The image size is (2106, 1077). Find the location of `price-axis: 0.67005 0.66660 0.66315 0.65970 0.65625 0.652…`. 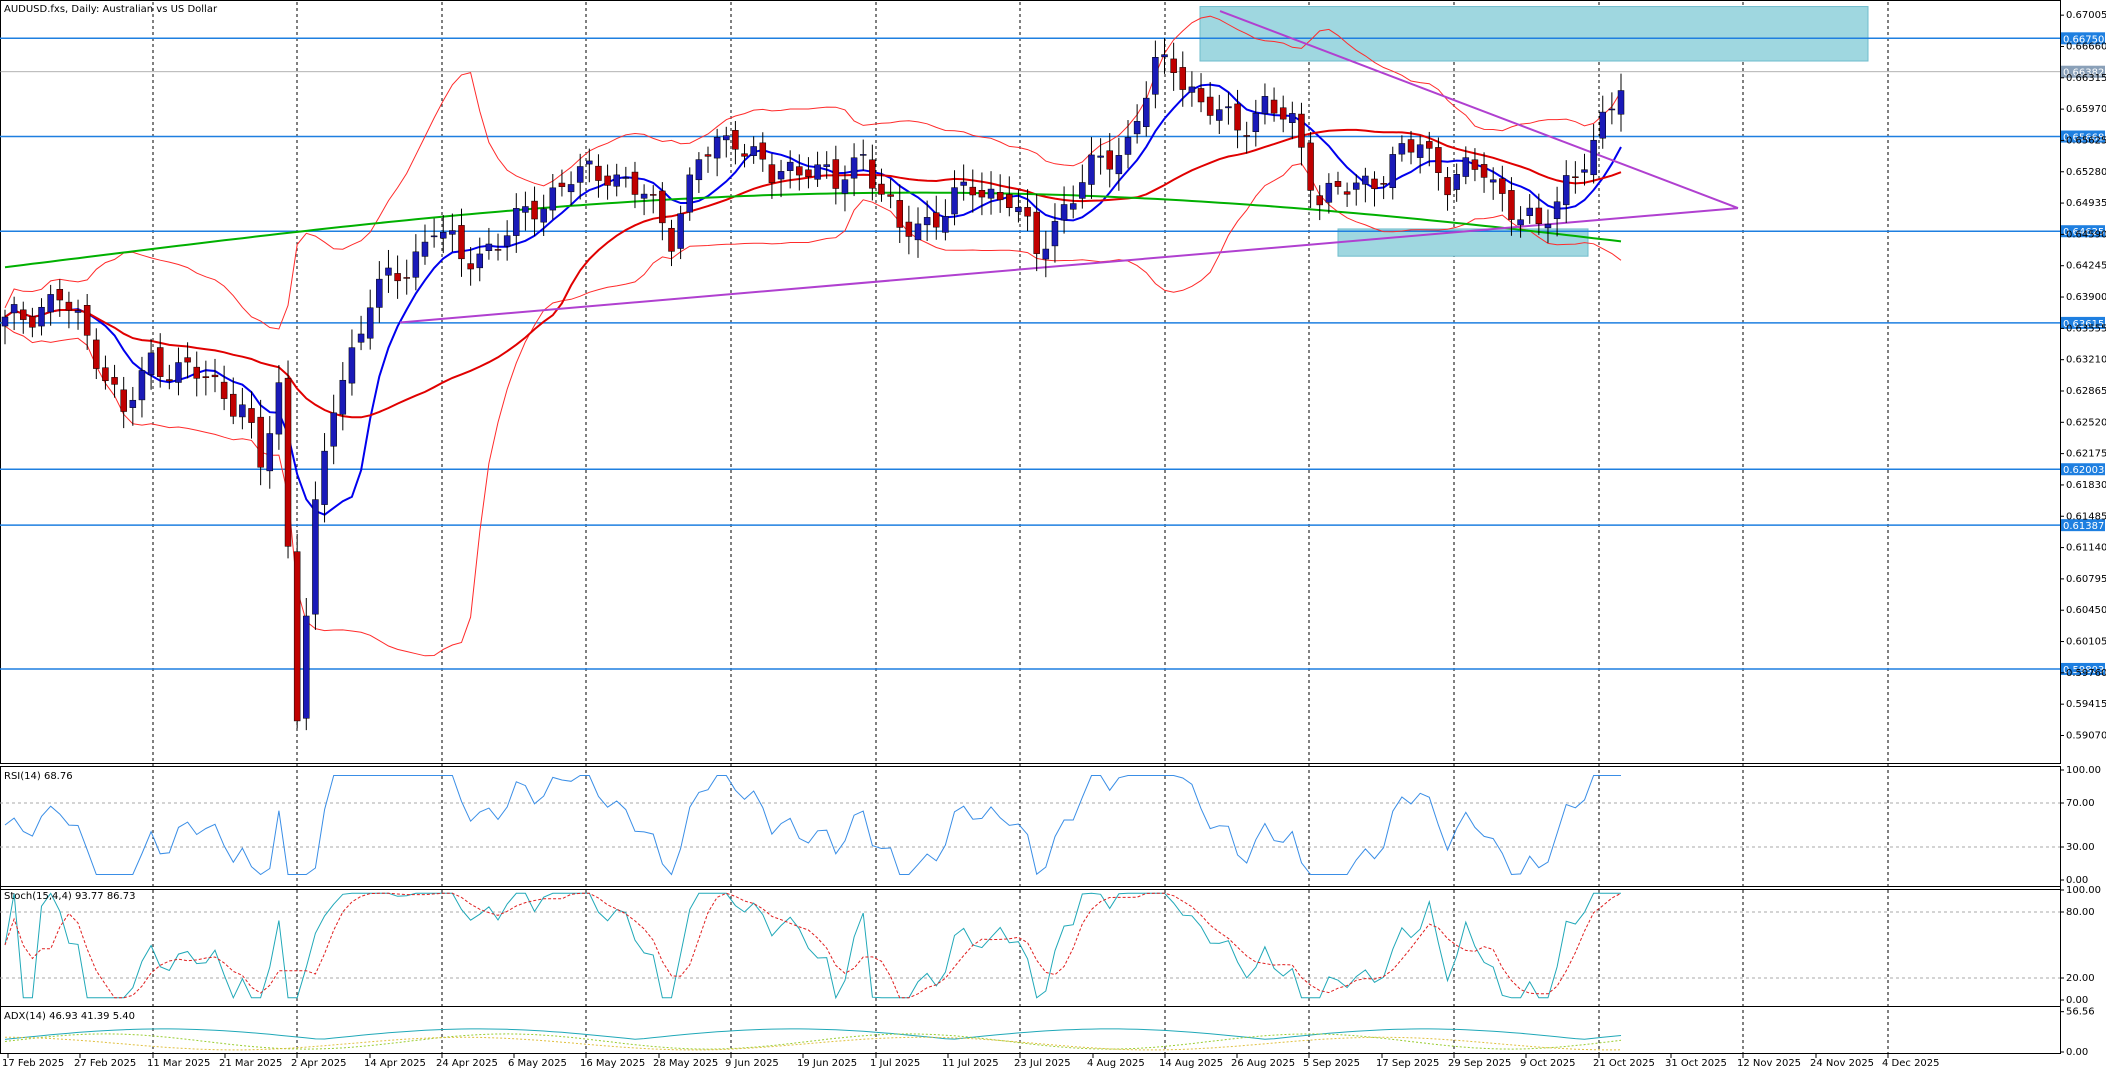

price-axis: 0.67005 0.66660 0.66315 0.65970 0.65625 0.652… is located at coordinates (2083, 375).